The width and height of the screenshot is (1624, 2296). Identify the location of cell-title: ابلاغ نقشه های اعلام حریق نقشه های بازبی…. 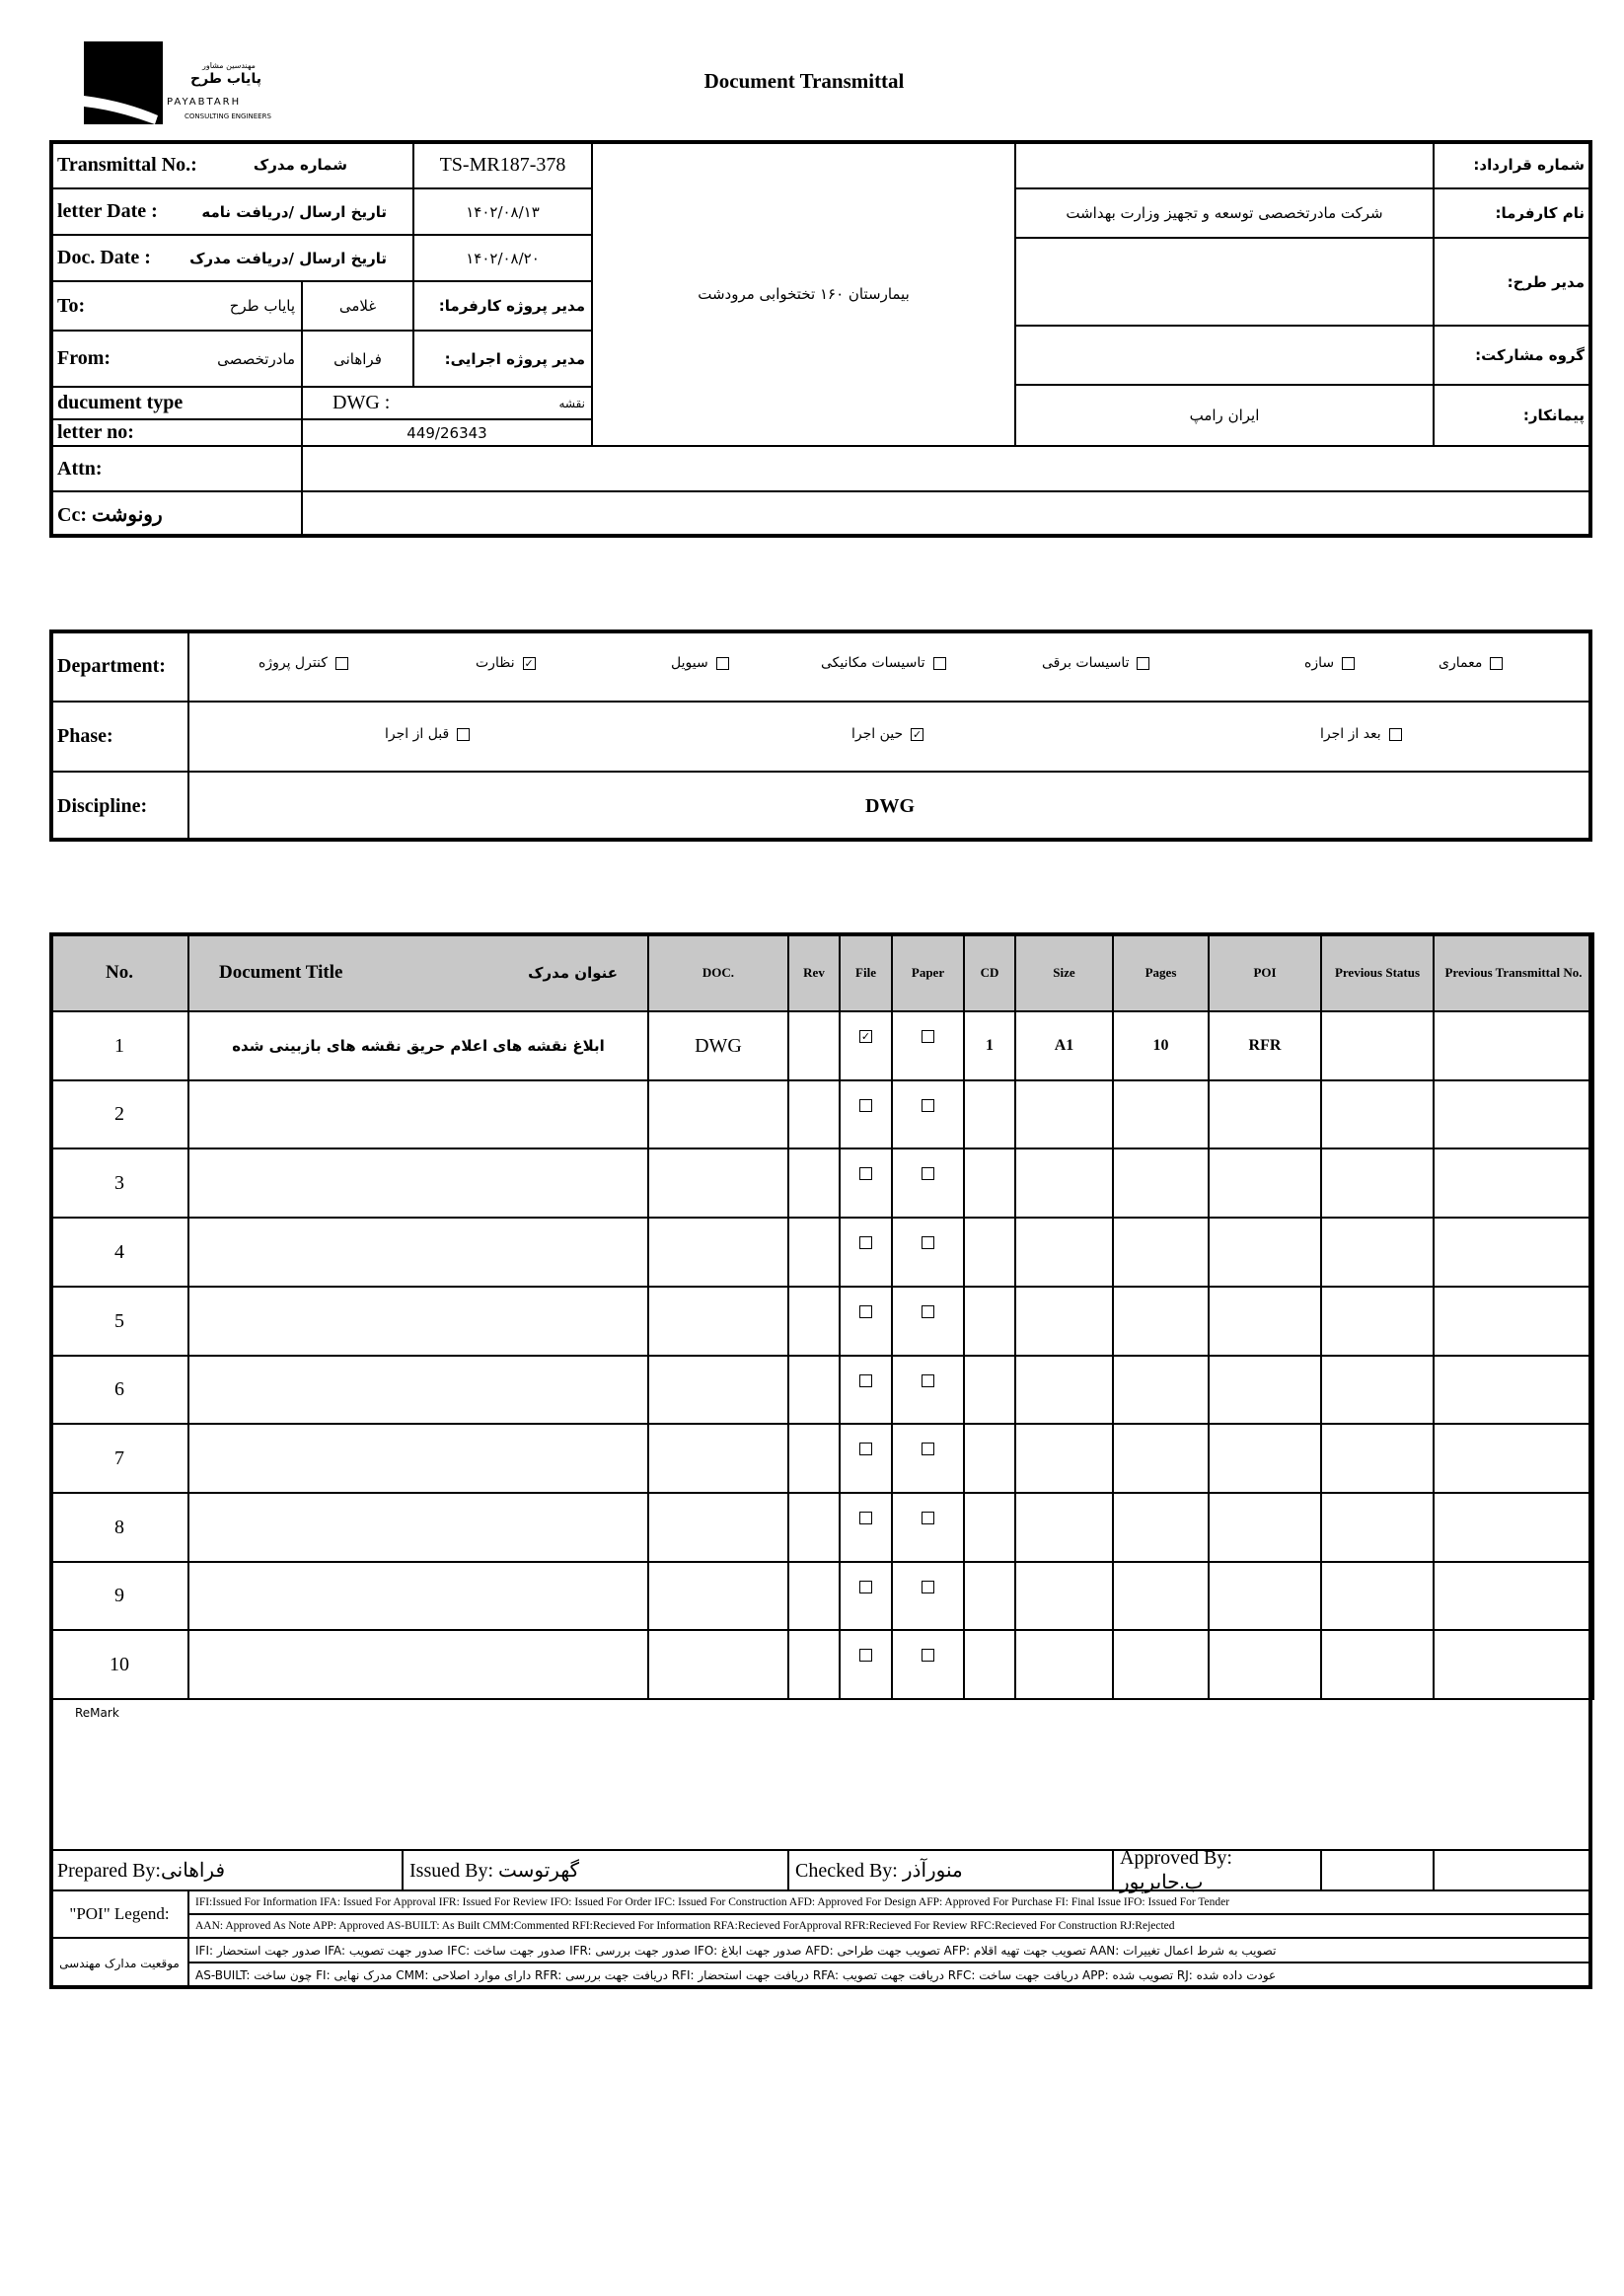
(418, 1046).